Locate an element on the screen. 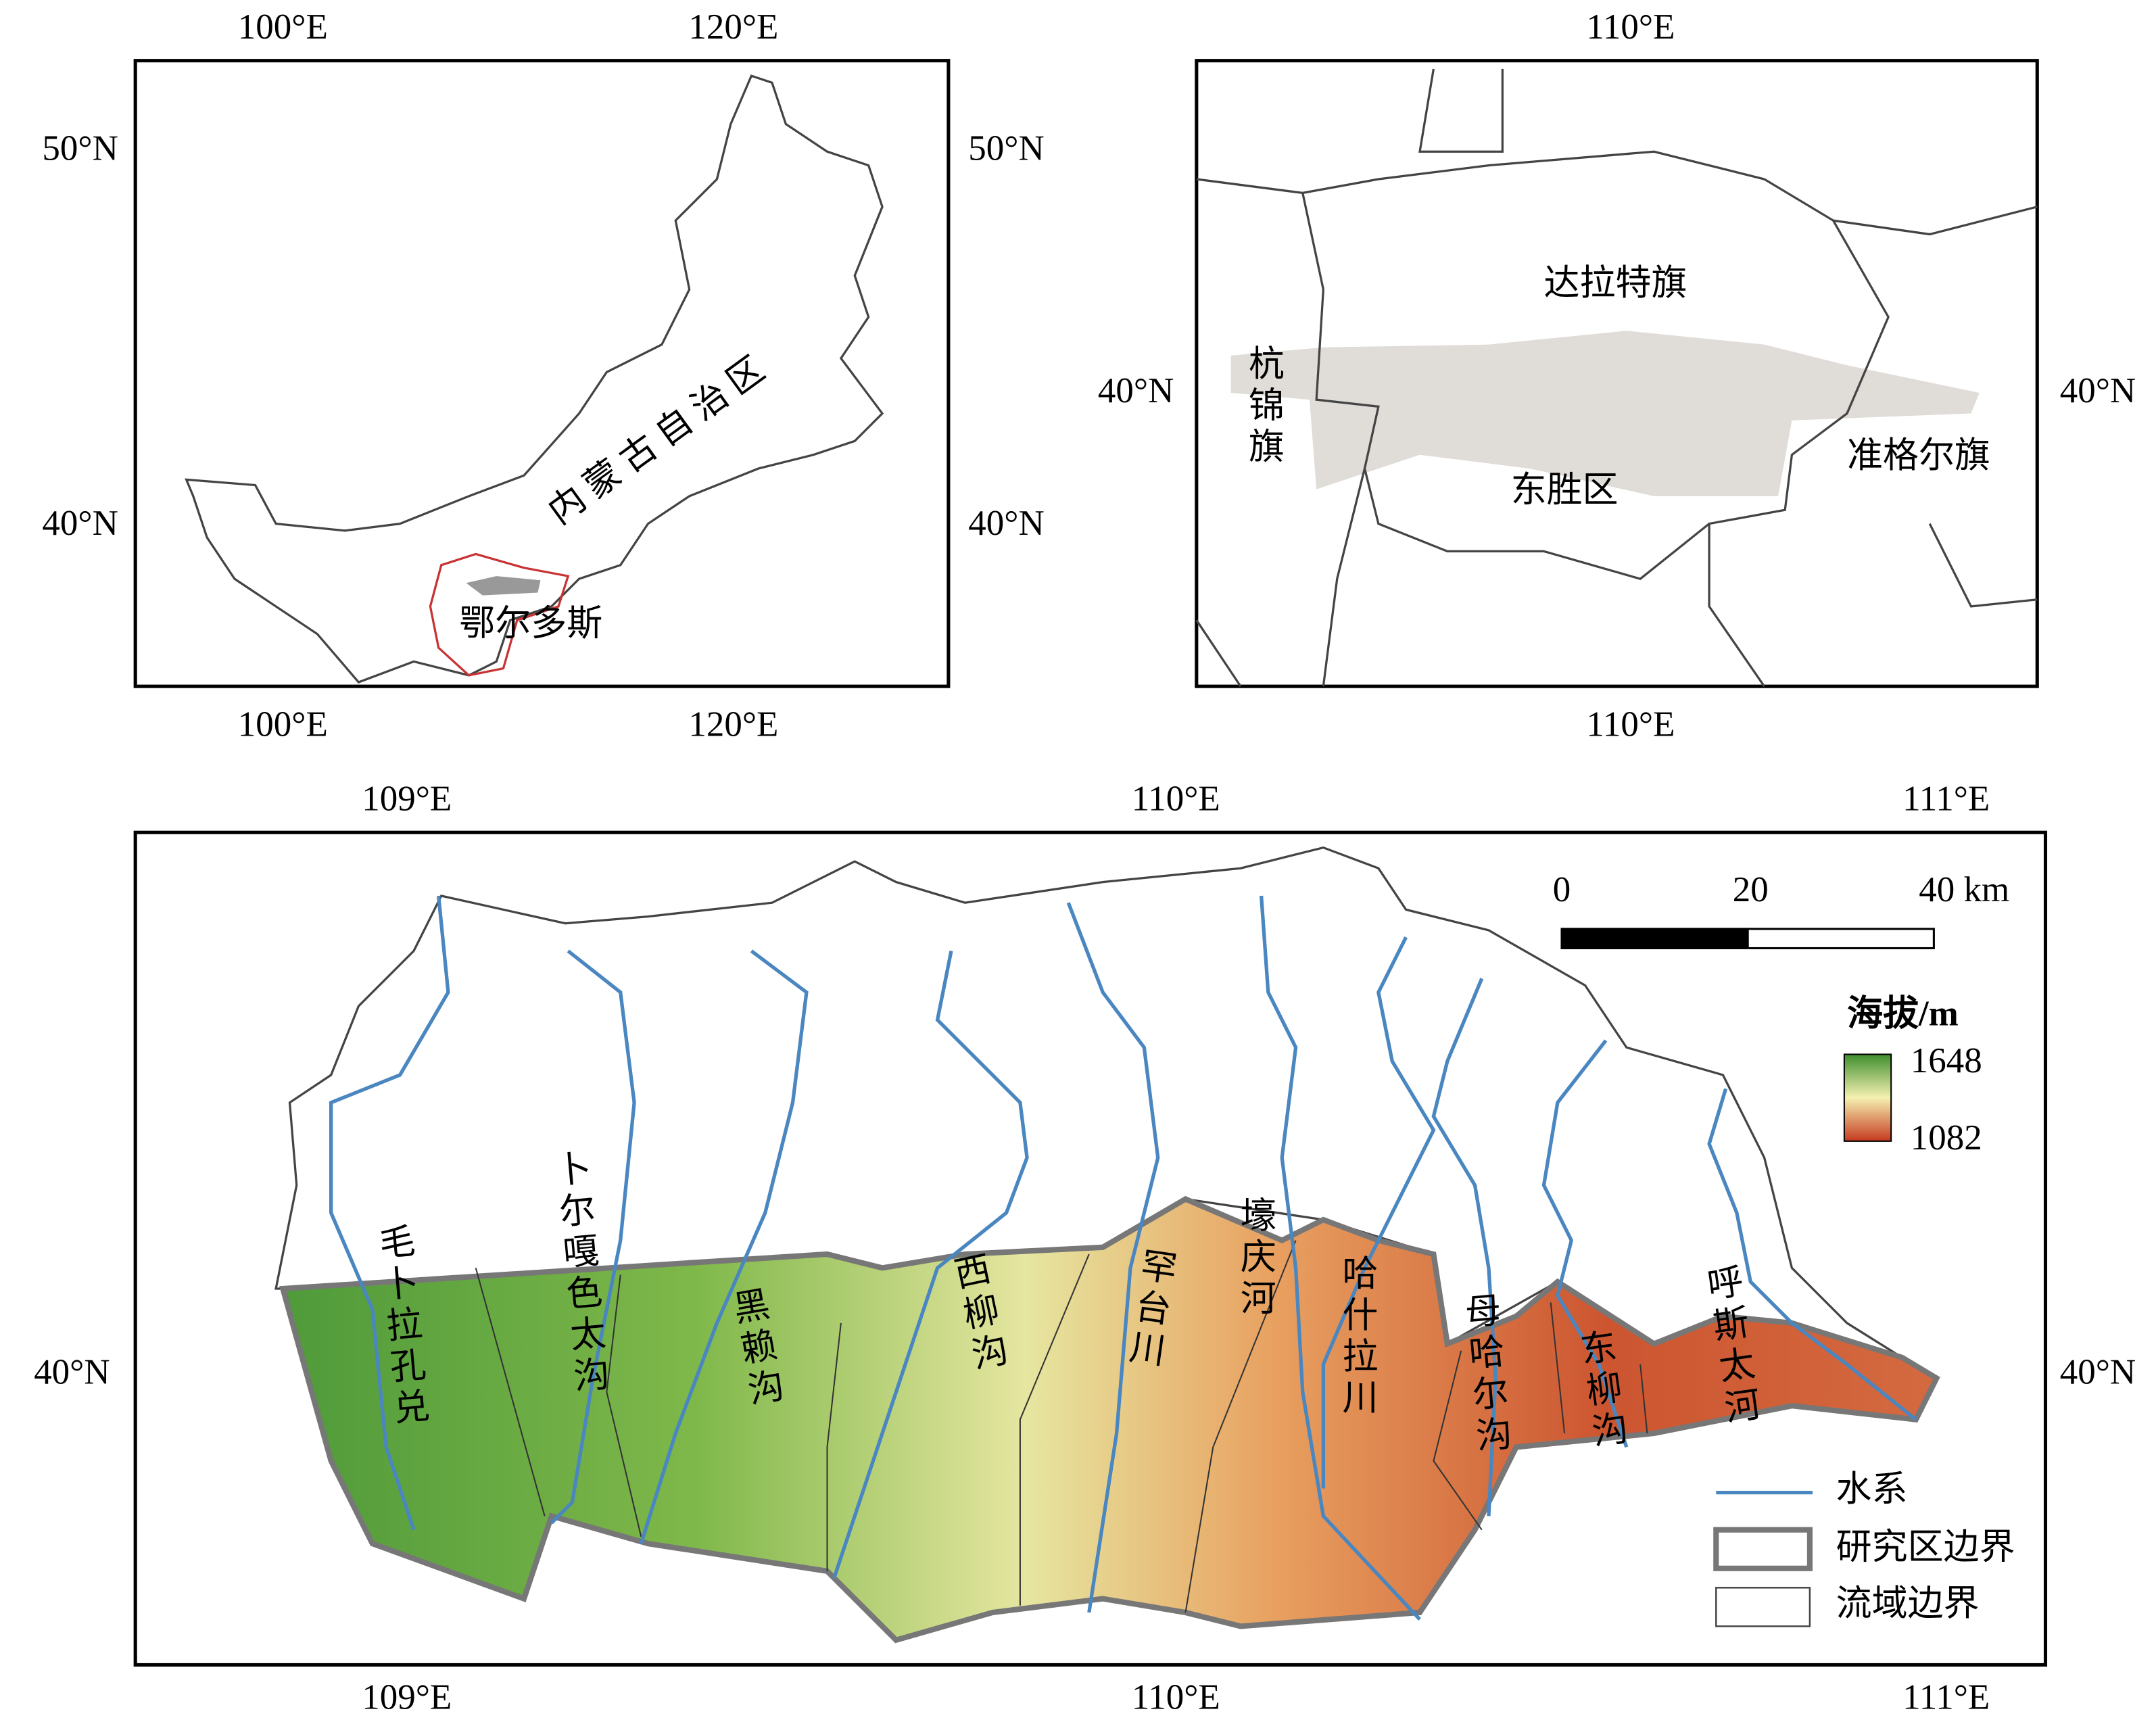 Image resolution: width=2156 pixels, height=1720 pixels. county-label: 东胜区 is located at coordinates (1565, 490).